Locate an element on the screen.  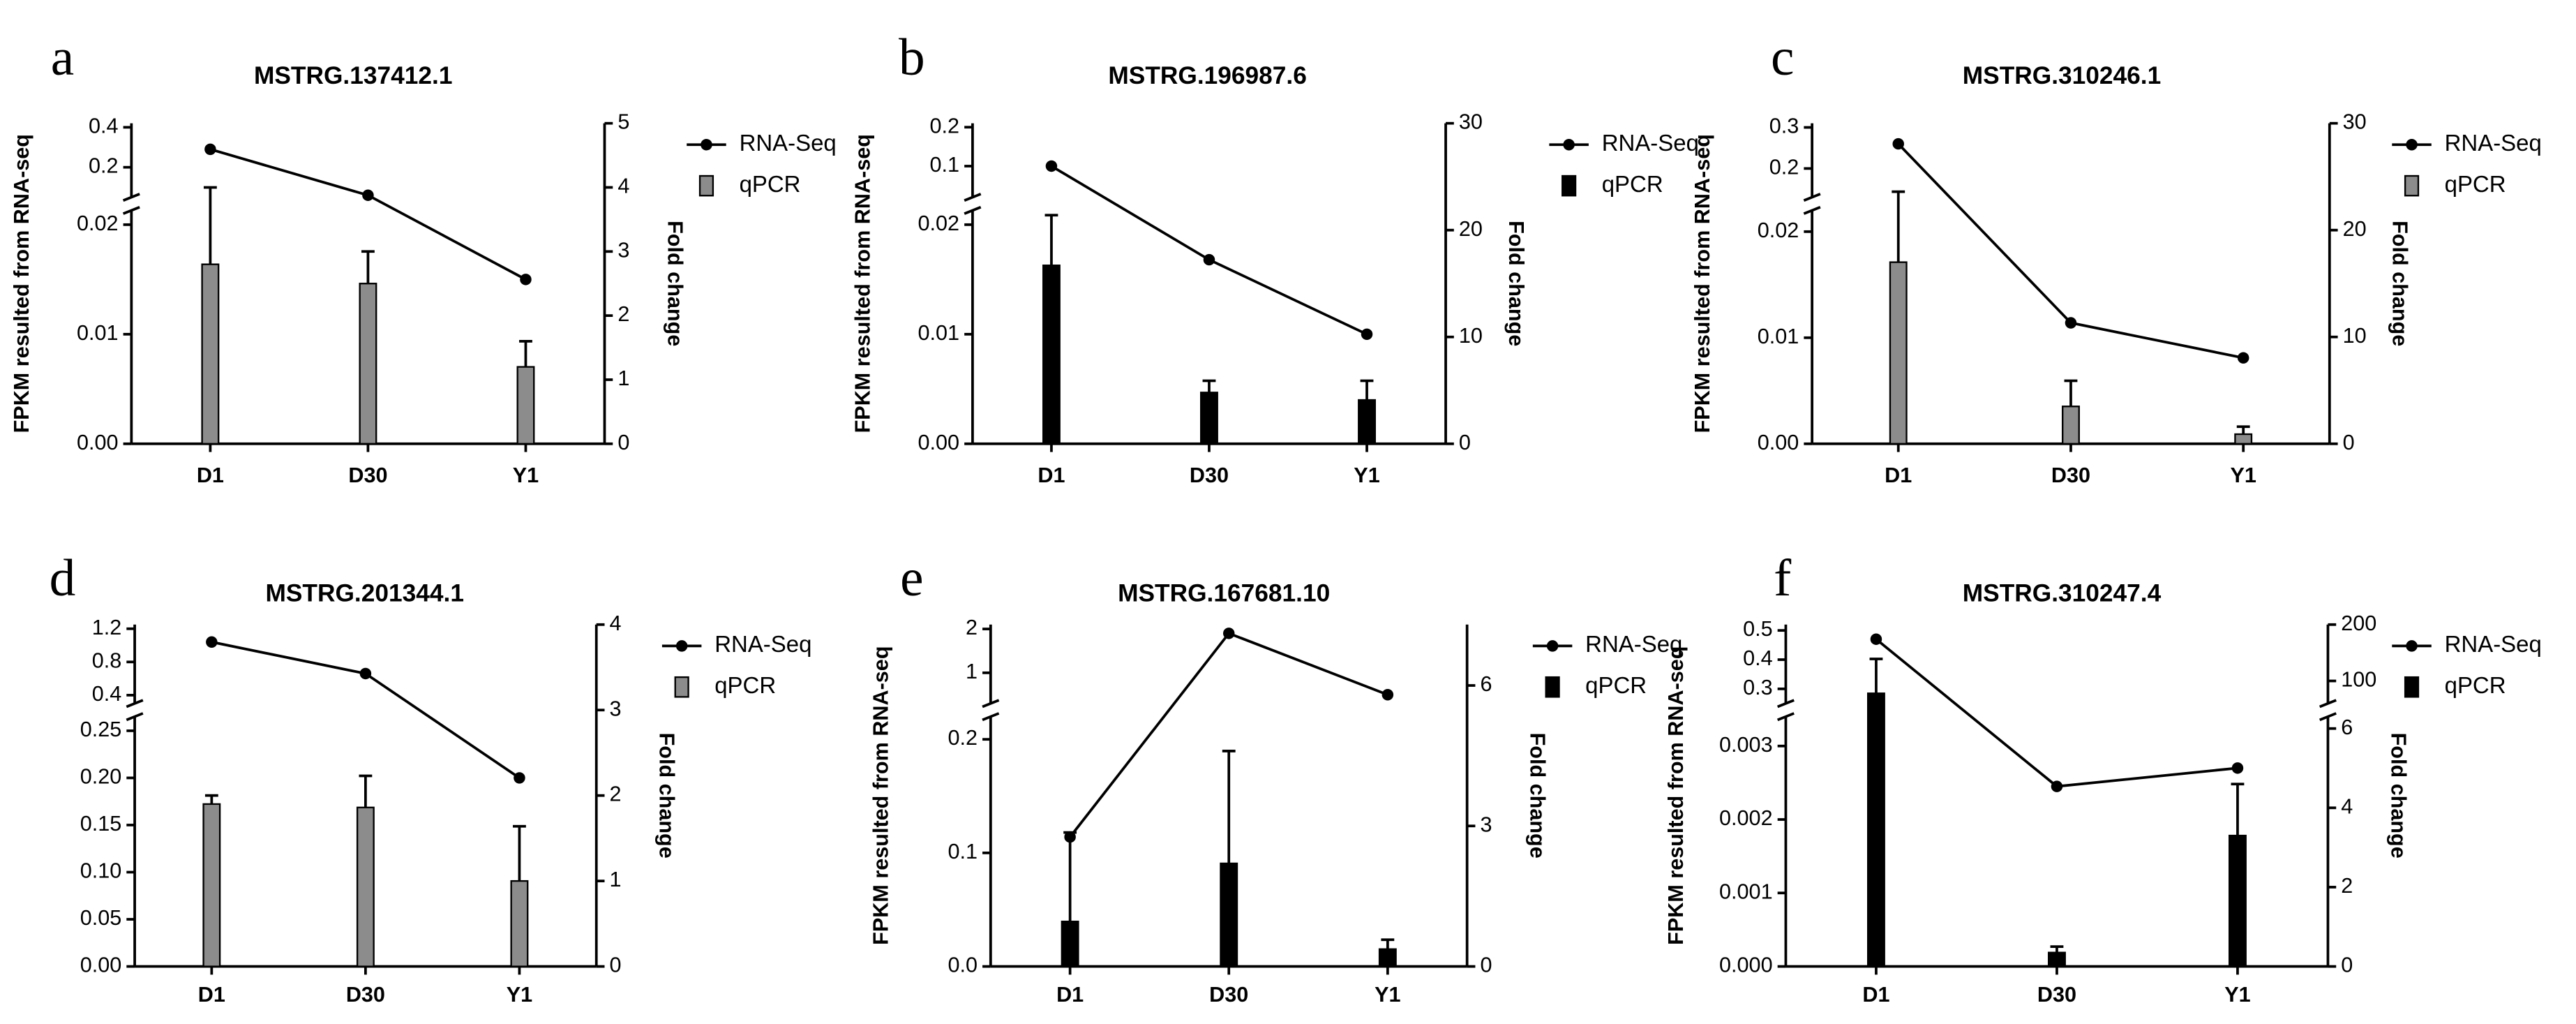
chart-title: MSTRG.310247.4 is located at coordinates (2062, 593).